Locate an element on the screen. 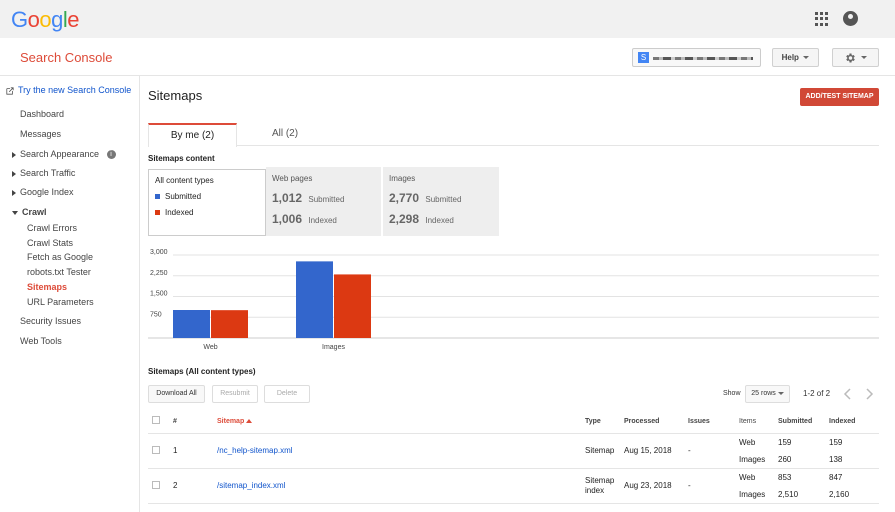 This screenshot has width=895, height=512. sidebar-item-dashboard: Dashboard is located at coordinates (42, 114).